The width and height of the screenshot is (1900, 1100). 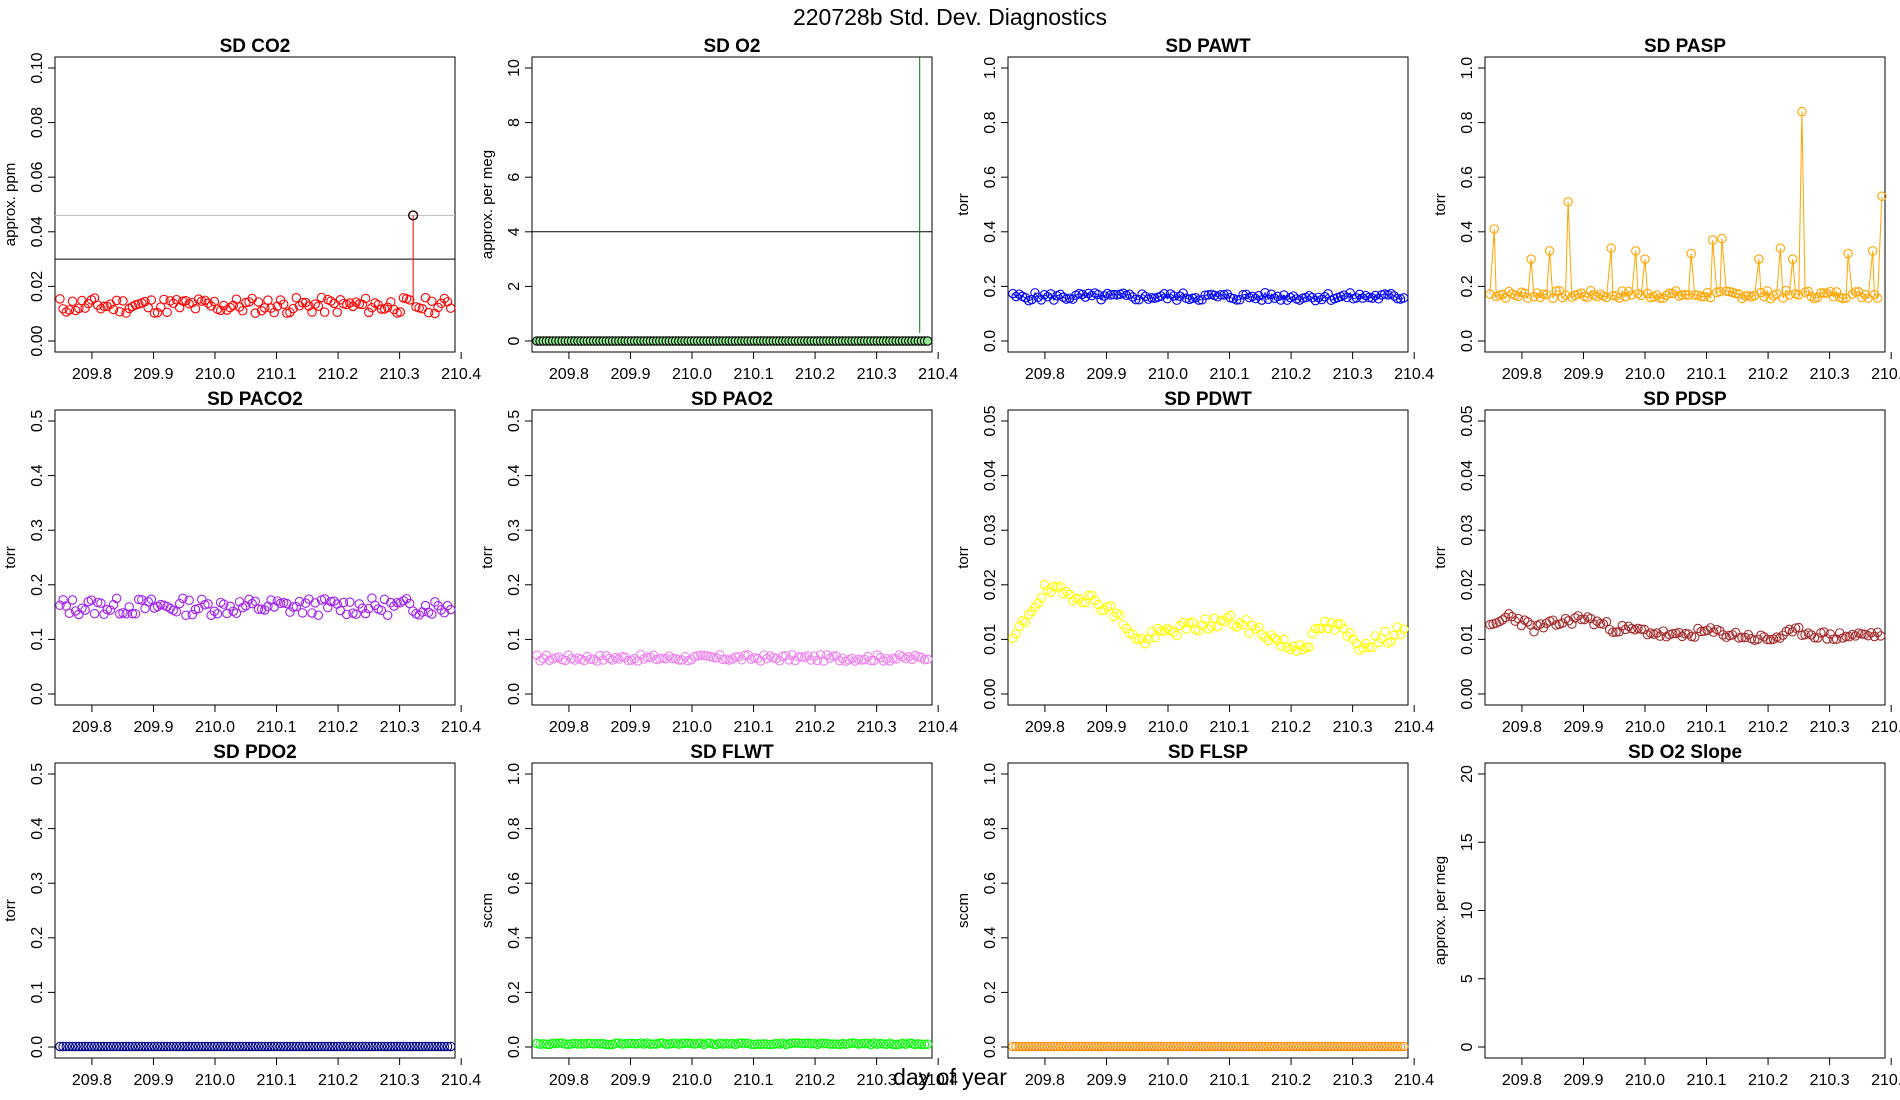 I want to click on y-tick-label: 0.8, so click(x=990, y=828).